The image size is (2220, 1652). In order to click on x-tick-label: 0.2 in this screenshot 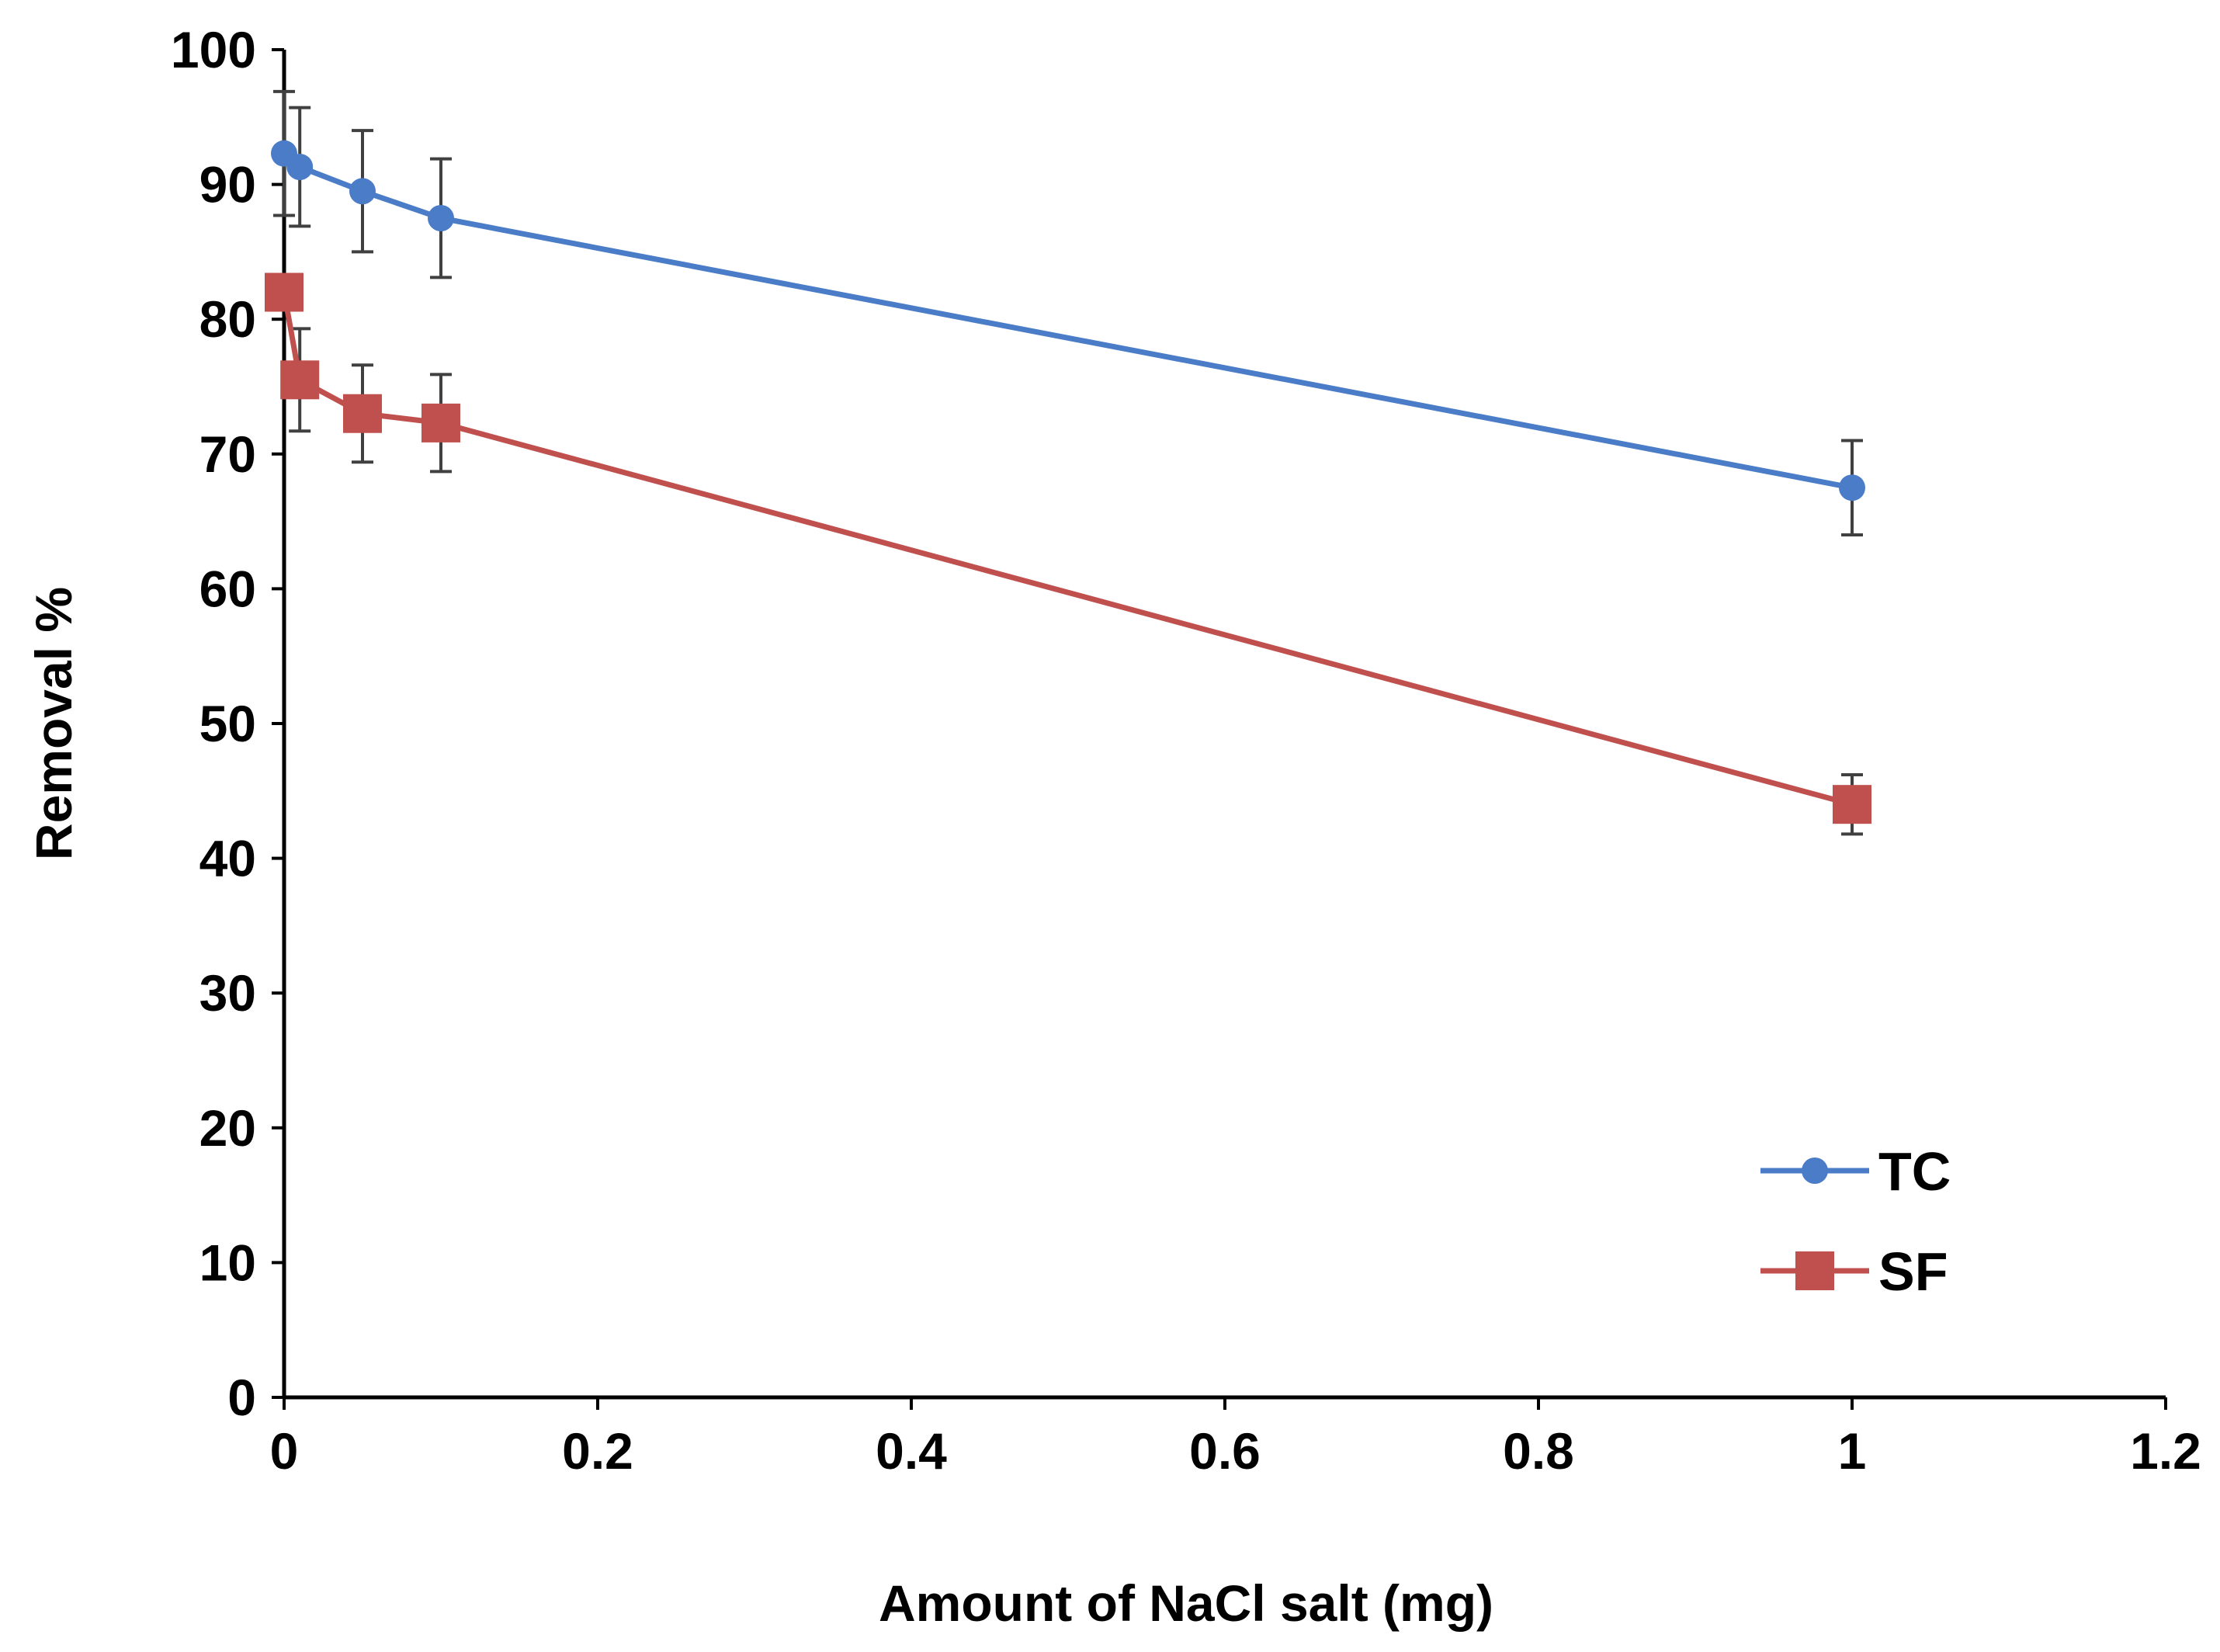, I will do `click(597, 1451)`.